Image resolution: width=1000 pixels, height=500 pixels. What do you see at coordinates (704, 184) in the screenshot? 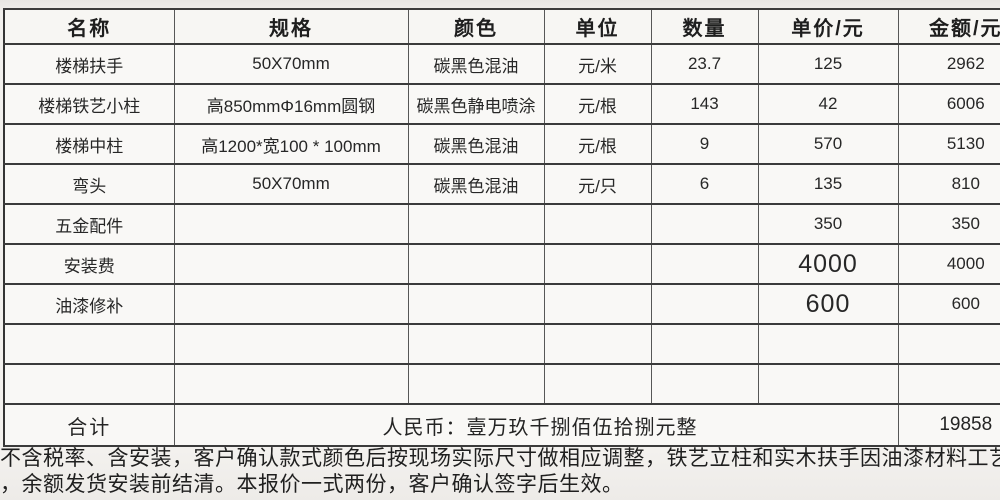
I see `cell-qty: 6` at bounding box center [704, 184].